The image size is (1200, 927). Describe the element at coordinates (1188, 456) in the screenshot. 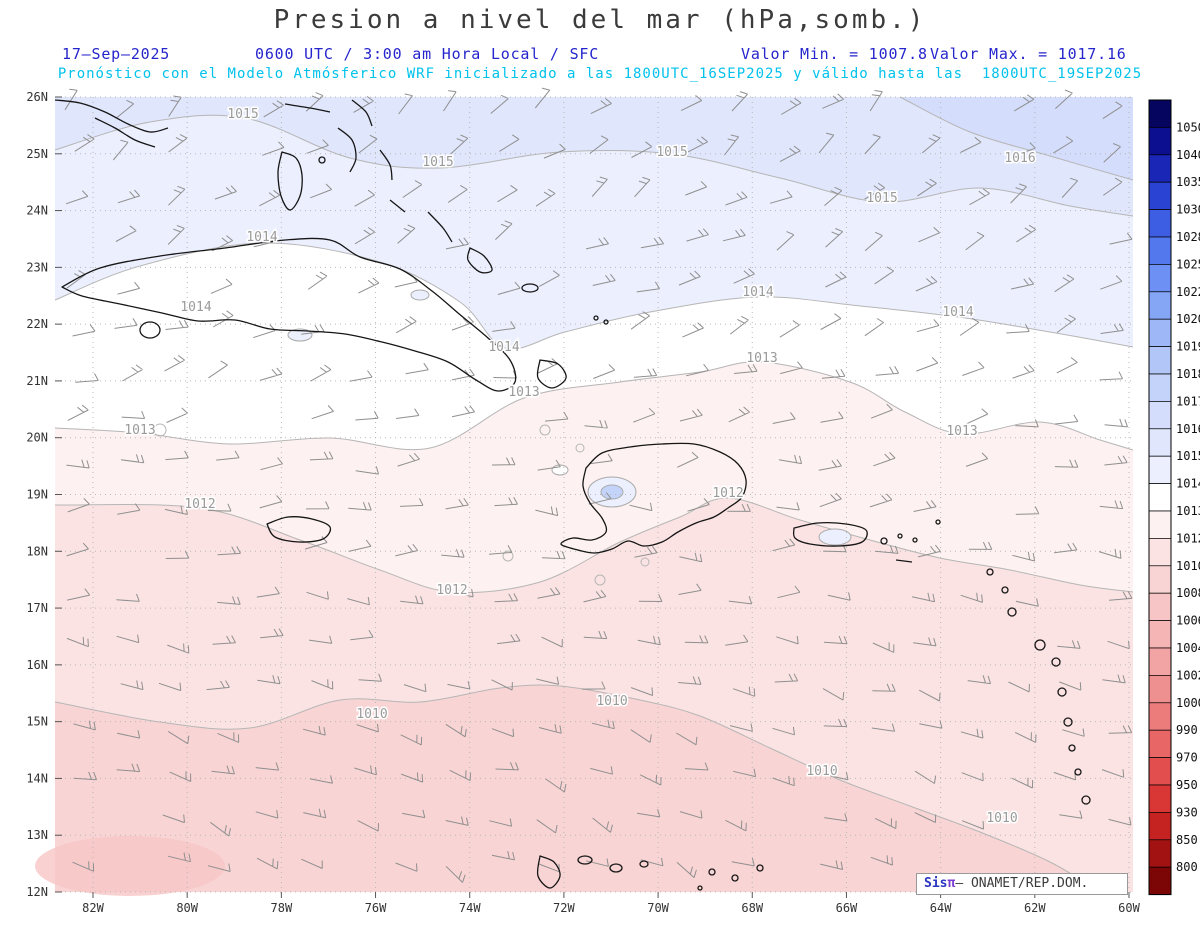

I see `colorbar-label: 1015` at that location.